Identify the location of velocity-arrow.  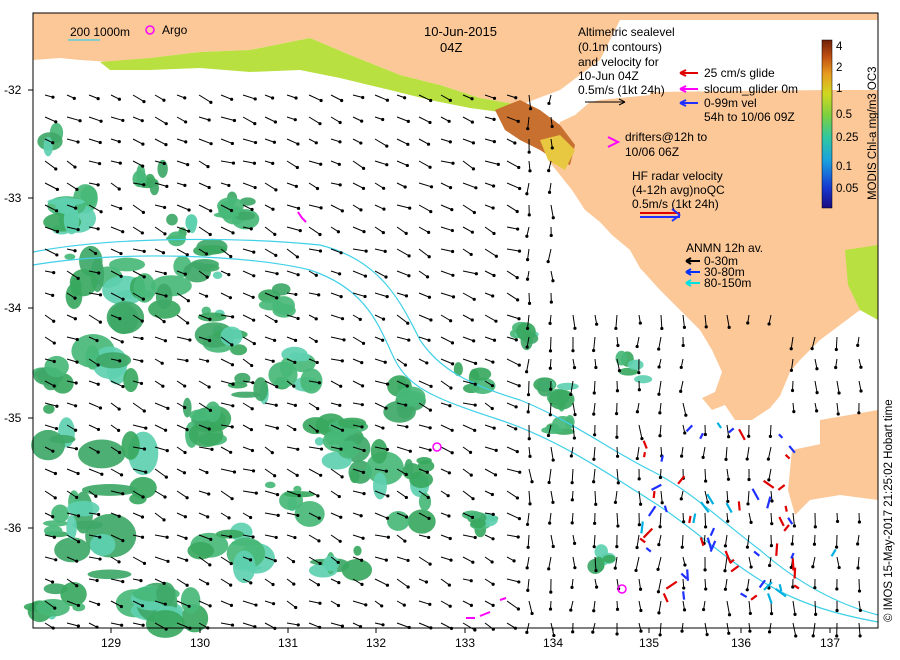
(550, 409).